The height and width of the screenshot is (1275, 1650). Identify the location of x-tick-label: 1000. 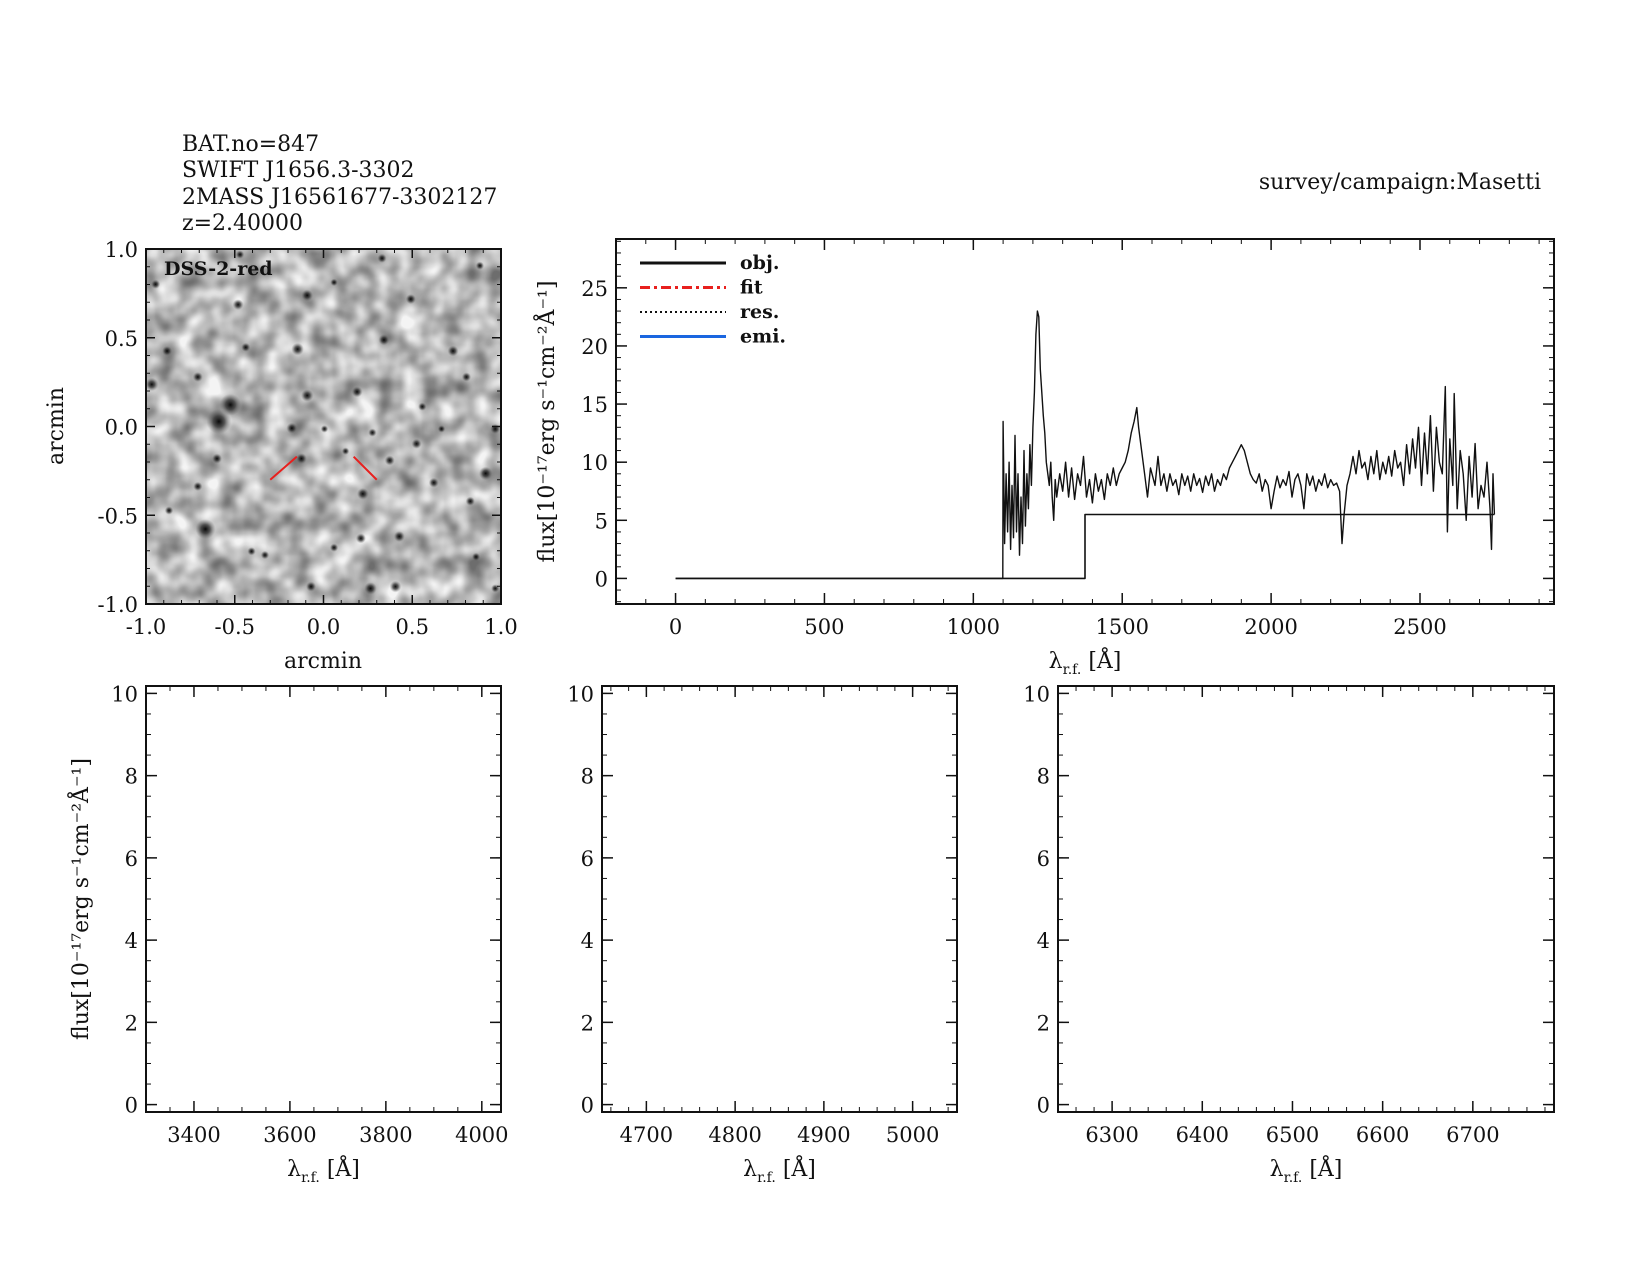
(973, 627).